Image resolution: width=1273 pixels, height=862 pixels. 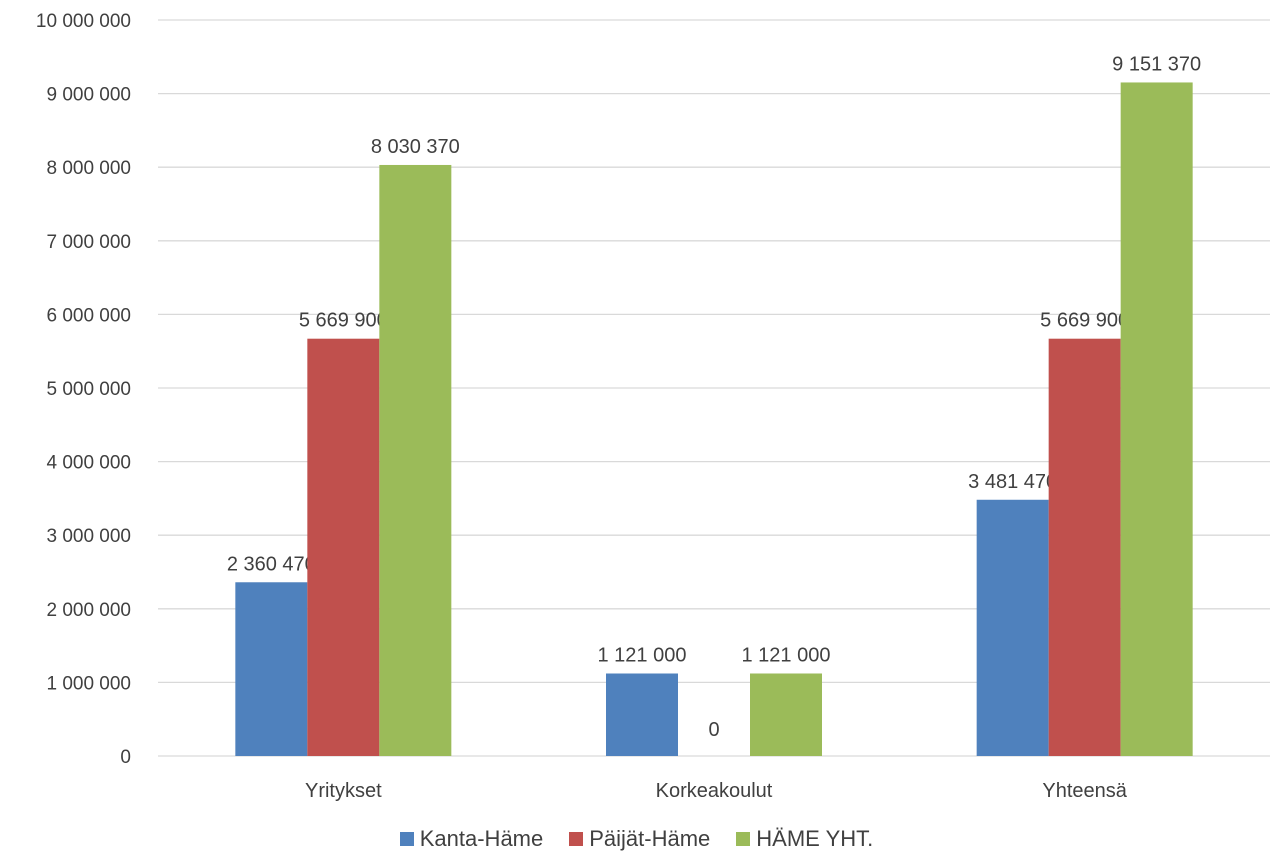 What do you see at coordinates (125, 757) in the screenshot?
I see `y-tick-label: 0` at bounding box center [125, 757].